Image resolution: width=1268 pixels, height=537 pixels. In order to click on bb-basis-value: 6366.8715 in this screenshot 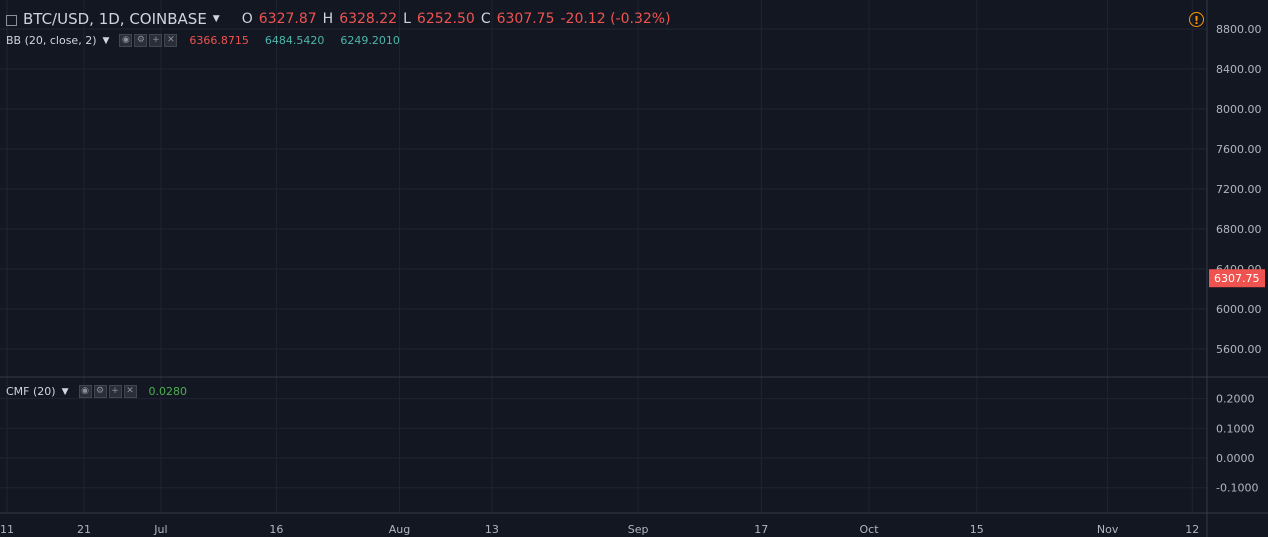, I will do `click(219, 40)`.